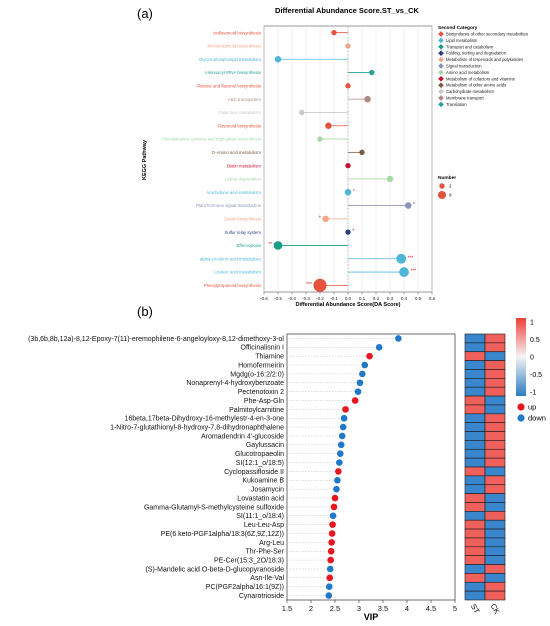 The height and width of the screenshot is (626, 550). I want to click on x-tick-label: 0.0, so click(348, 298).